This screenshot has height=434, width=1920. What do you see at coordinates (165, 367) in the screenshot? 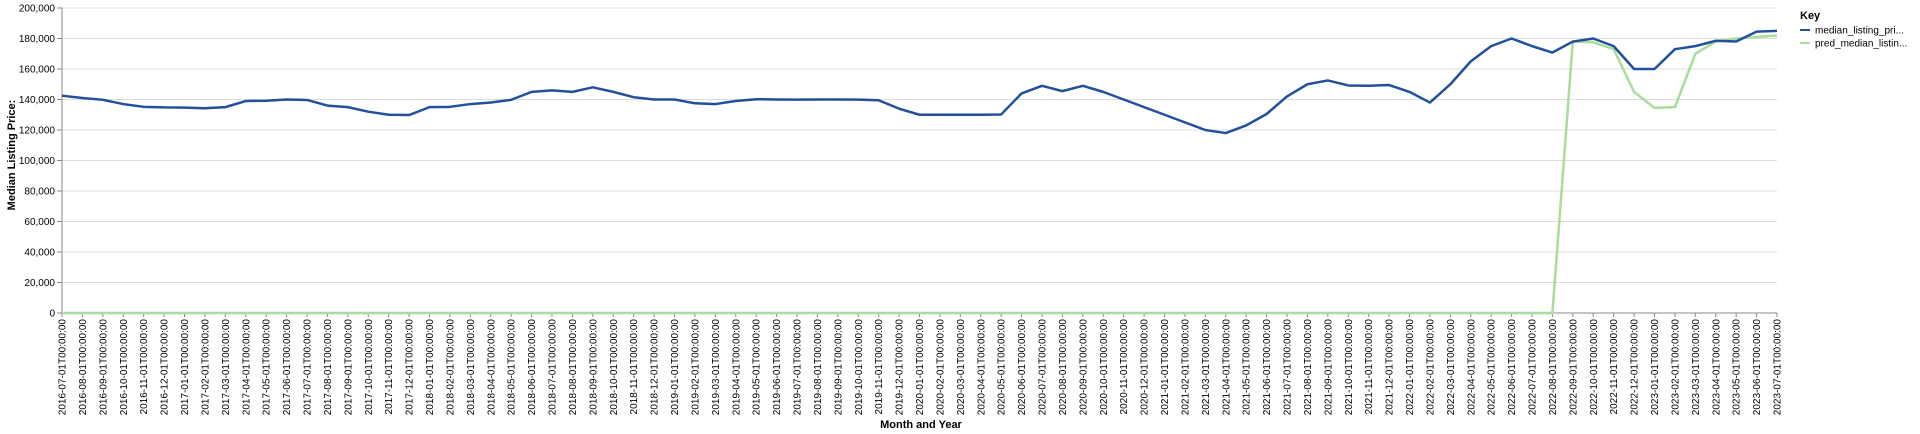
I see `x-tick-label: 2016-12-01T00:00:00` at bounding box center [165, 367].